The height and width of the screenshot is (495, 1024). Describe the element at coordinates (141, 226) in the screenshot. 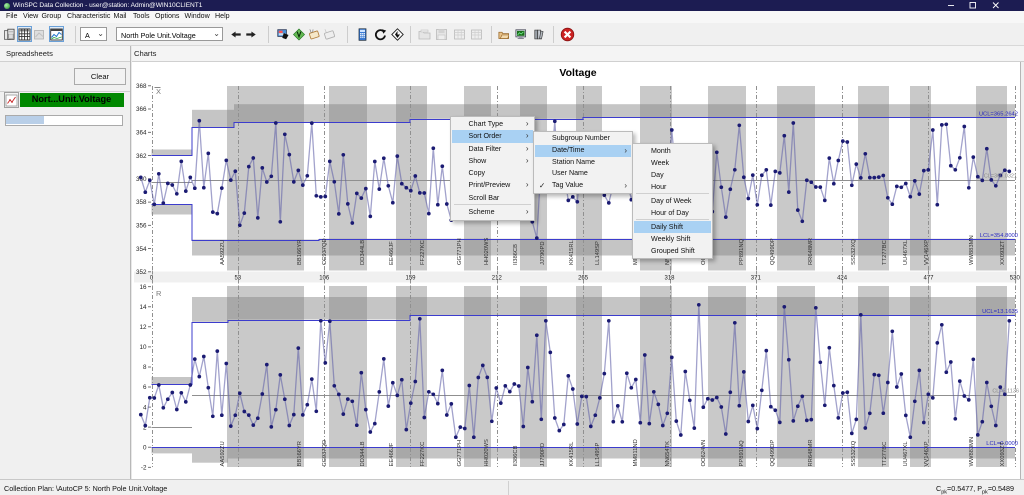

I see `svg-text: 356` at that location.